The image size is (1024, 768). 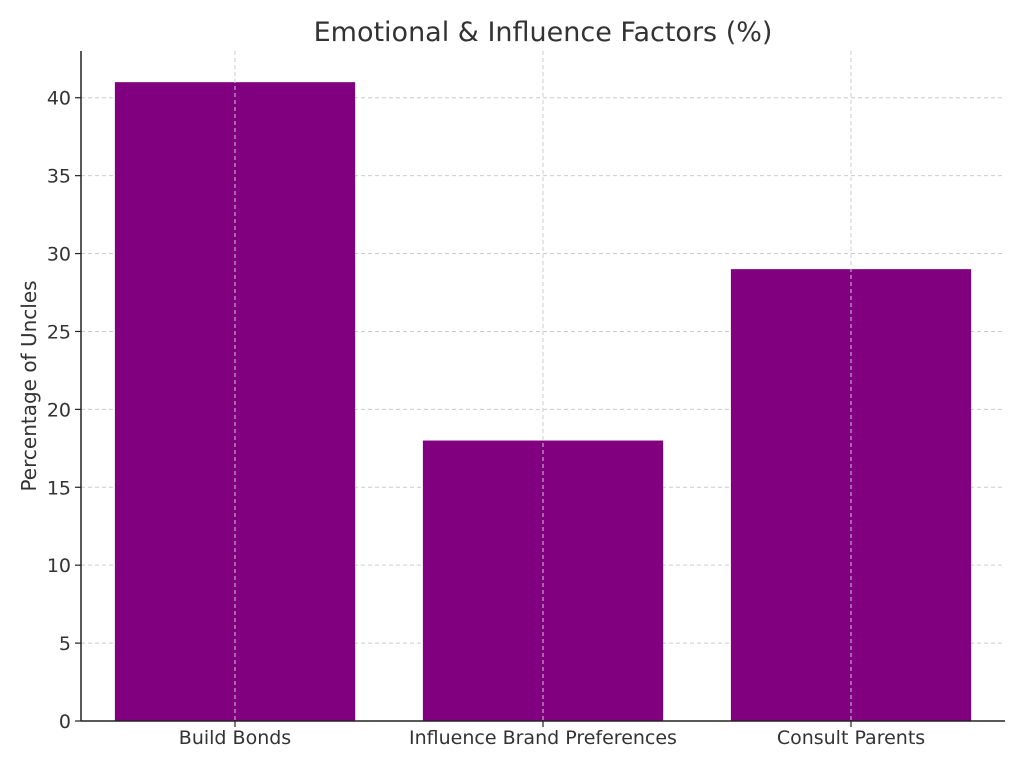 What do you see at coordinates (65, 722) in the screenshot?
I see `y-tick-label: 0` at bounding box center [65, 722].